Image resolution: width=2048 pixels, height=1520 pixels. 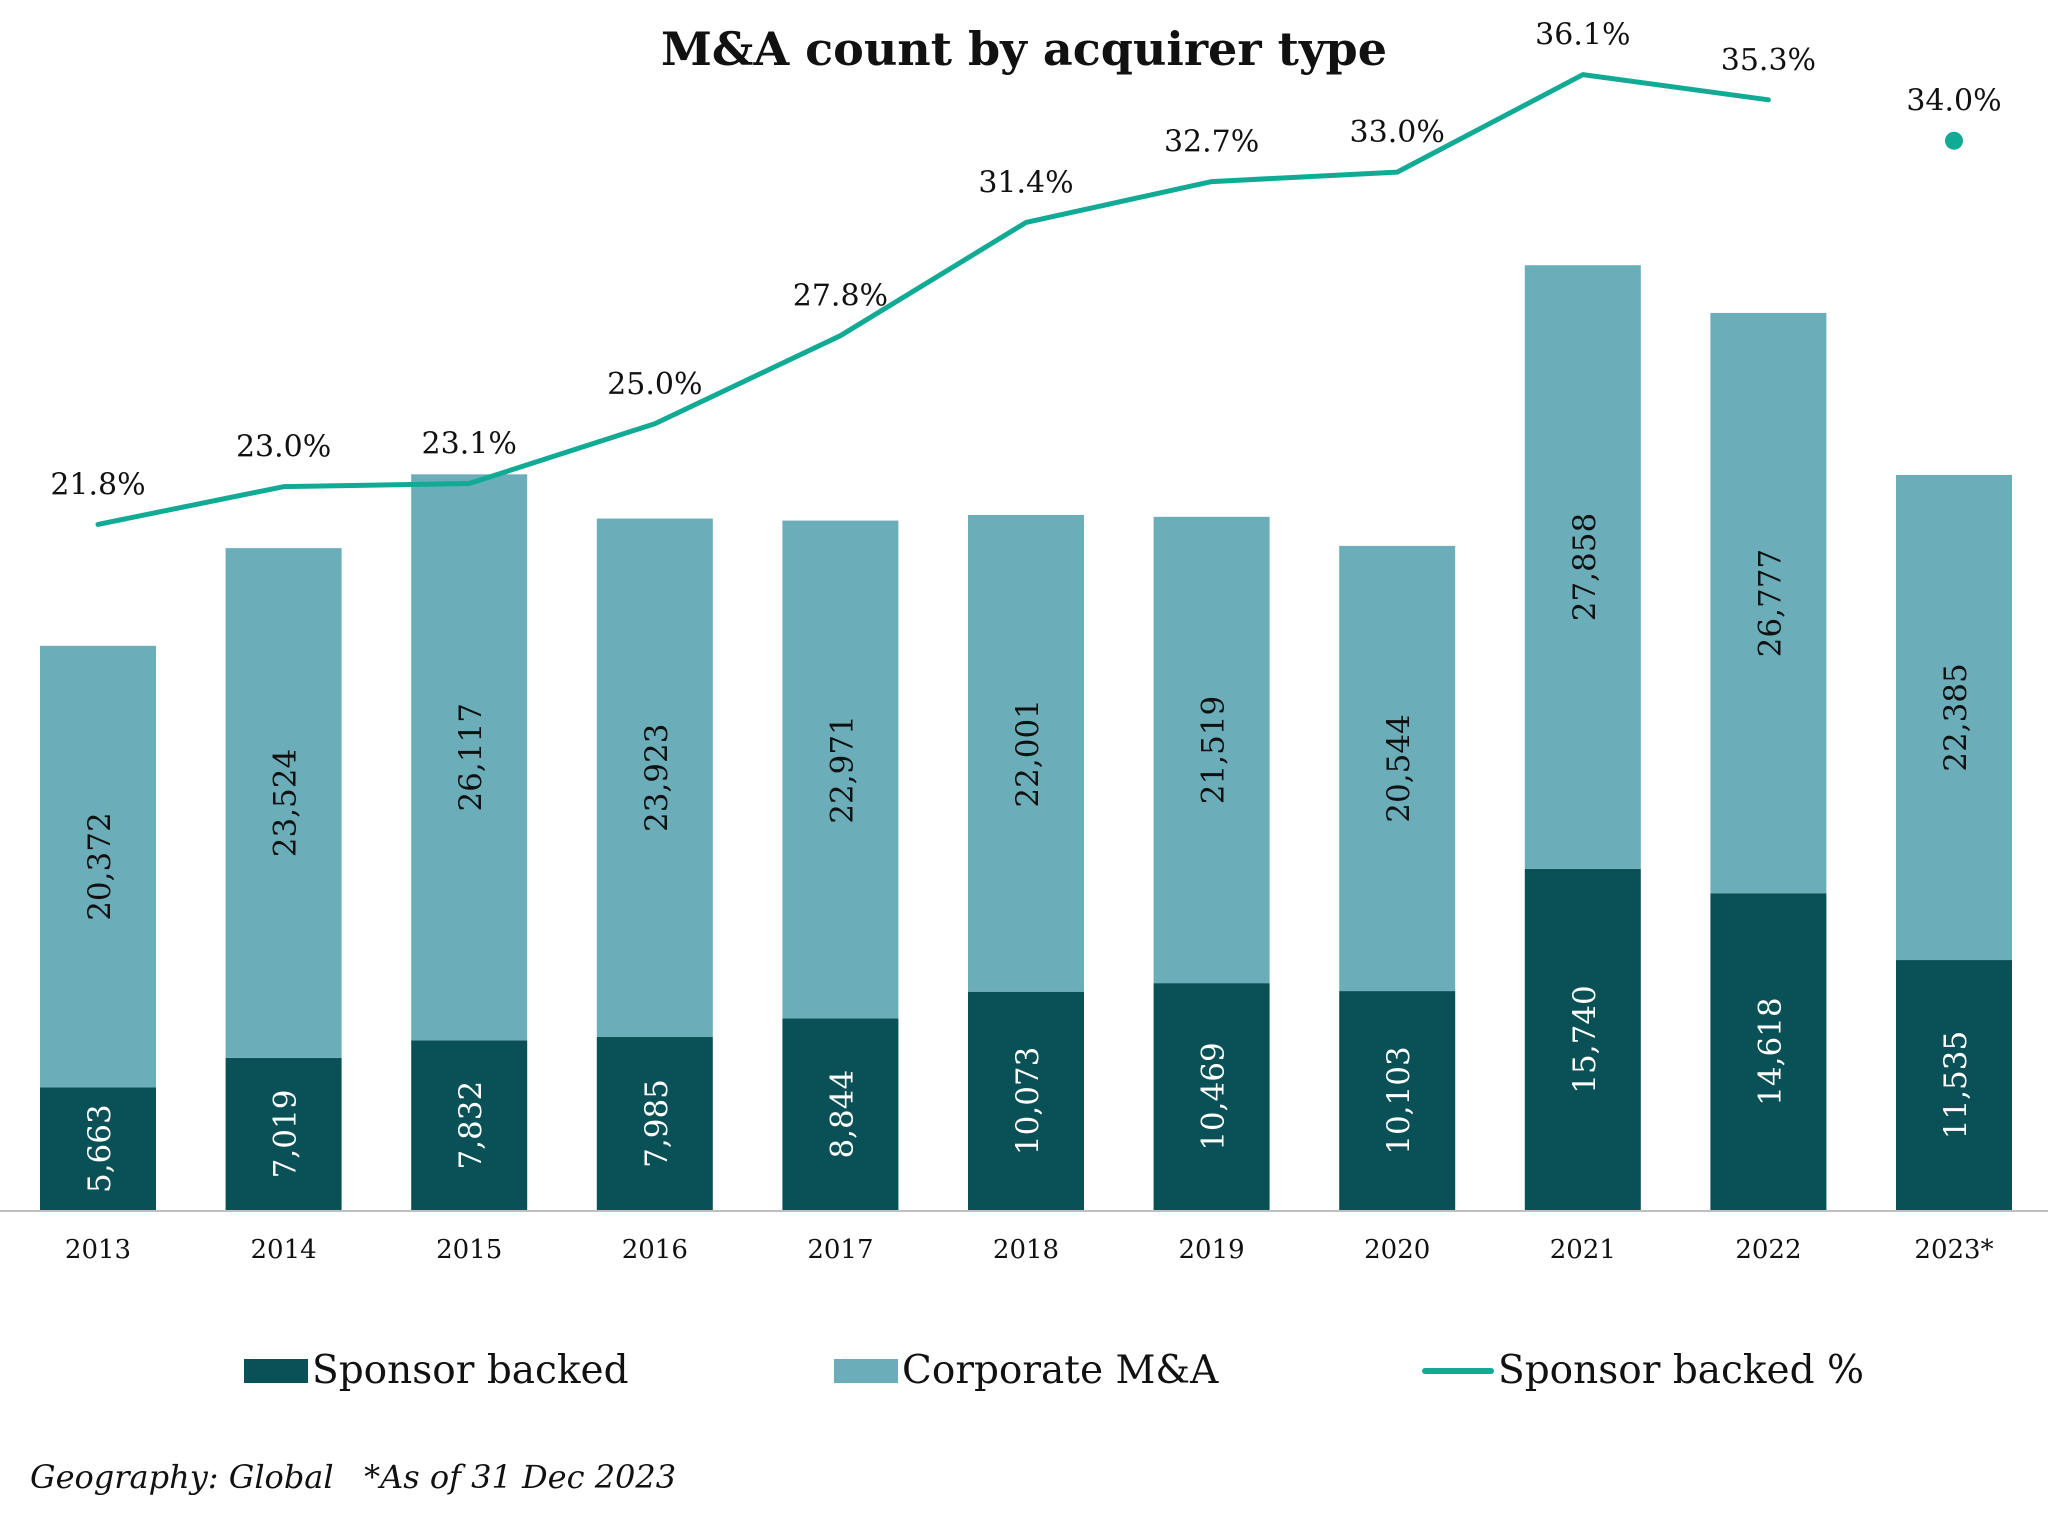 I want to click on bar-sponsor-2013, so click(x=98, y=1148).